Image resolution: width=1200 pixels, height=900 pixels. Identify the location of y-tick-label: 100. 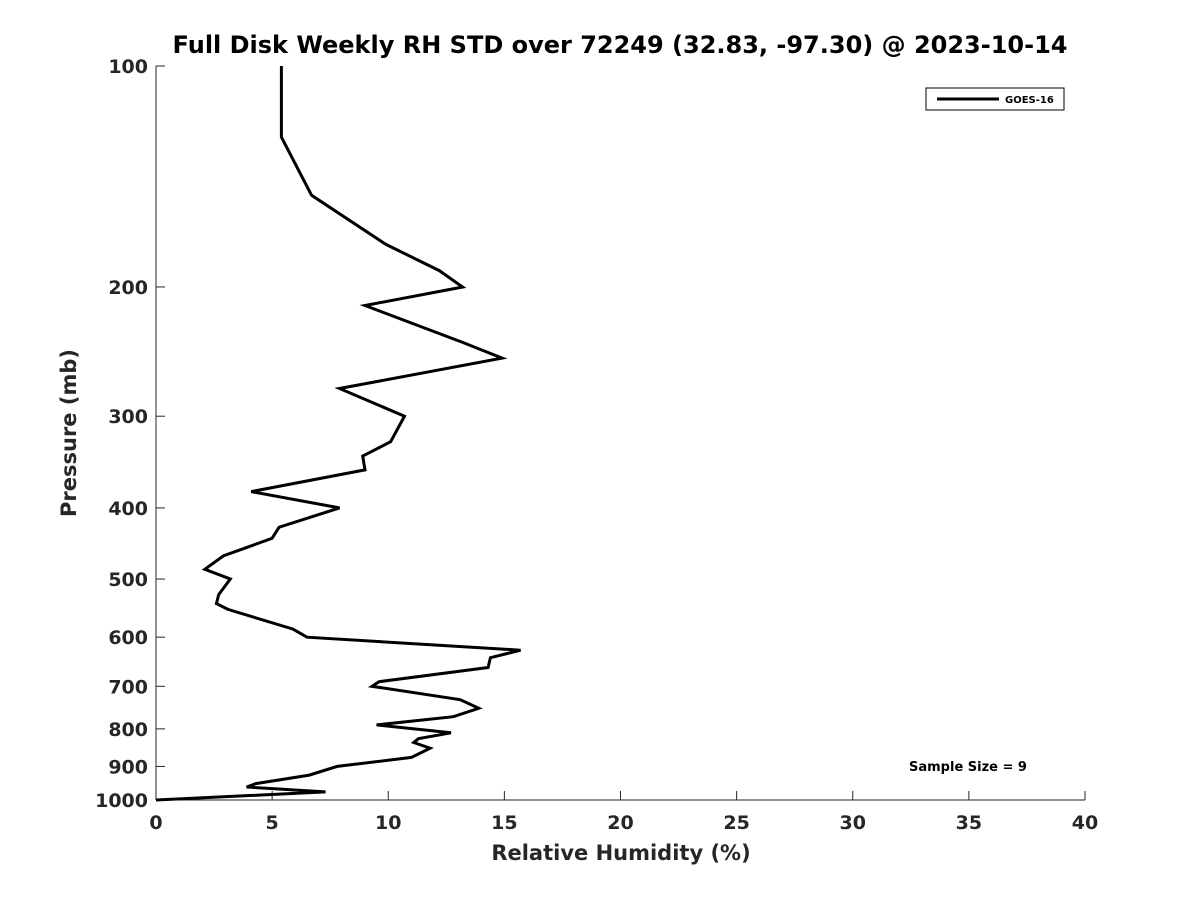
(128, 67).